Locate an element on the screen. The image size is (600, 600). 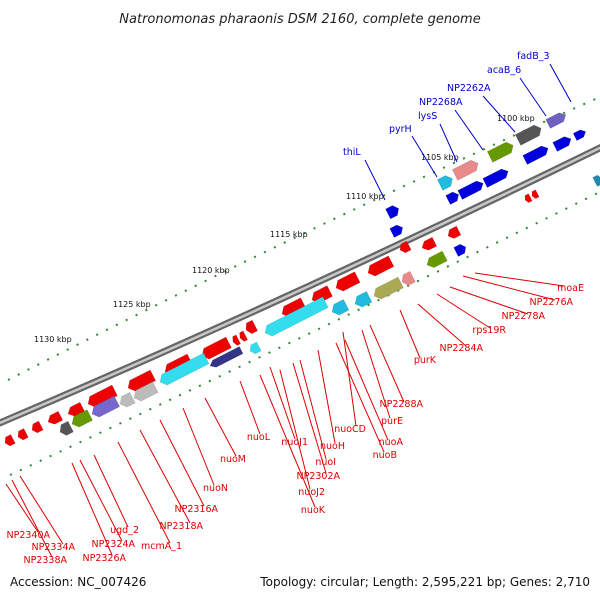
forward-gene-label-lyss: lysS is located at coordinates (427, 116).